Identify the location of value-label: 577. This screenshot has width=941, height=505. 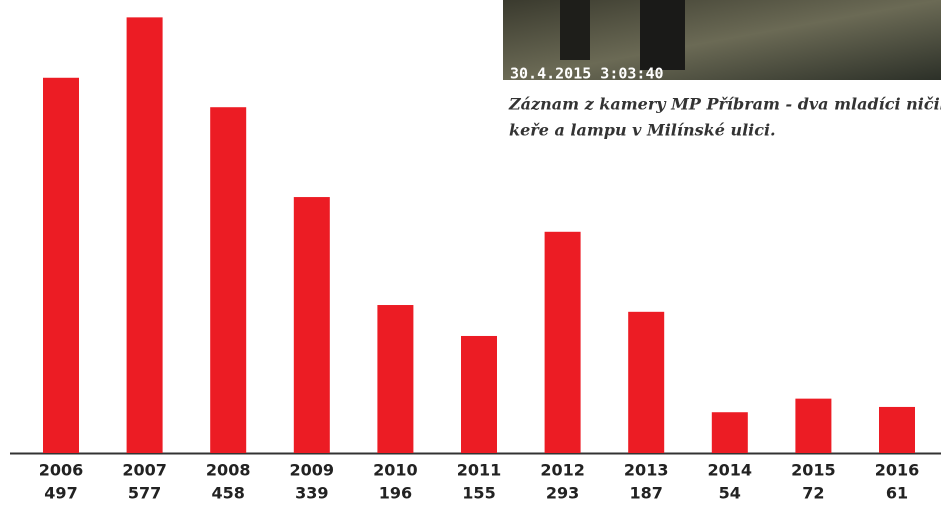
(144, 493).